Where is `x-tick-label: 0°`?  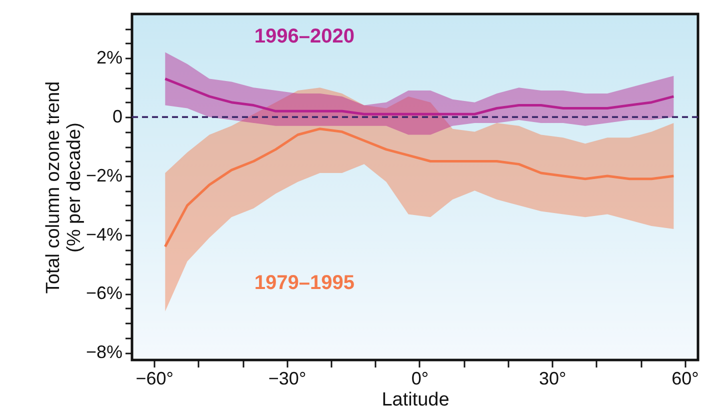
x-tick-label: 0° is located at coordinates (420, 378).